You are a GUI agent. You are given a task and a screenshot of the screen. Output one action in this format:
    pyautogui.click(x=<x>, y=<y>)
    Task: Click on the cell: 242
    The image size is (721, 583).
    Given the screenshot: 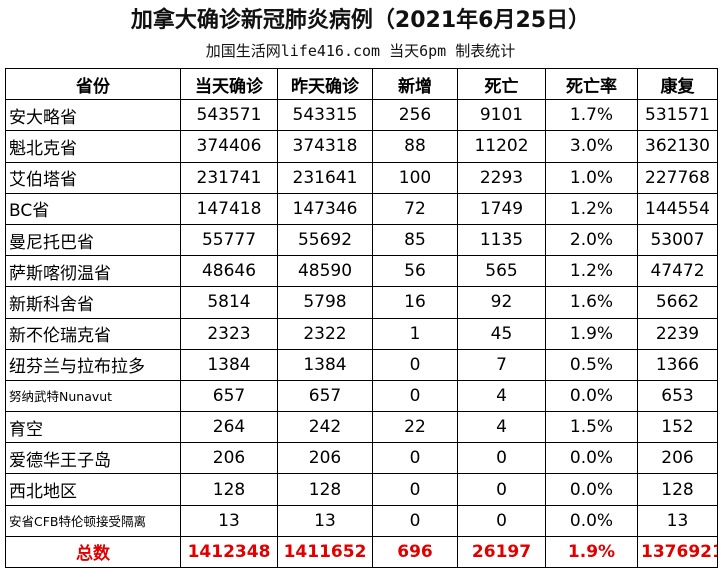 What is the action you would take?
    pyautogui.click(x=325, y=427)
    